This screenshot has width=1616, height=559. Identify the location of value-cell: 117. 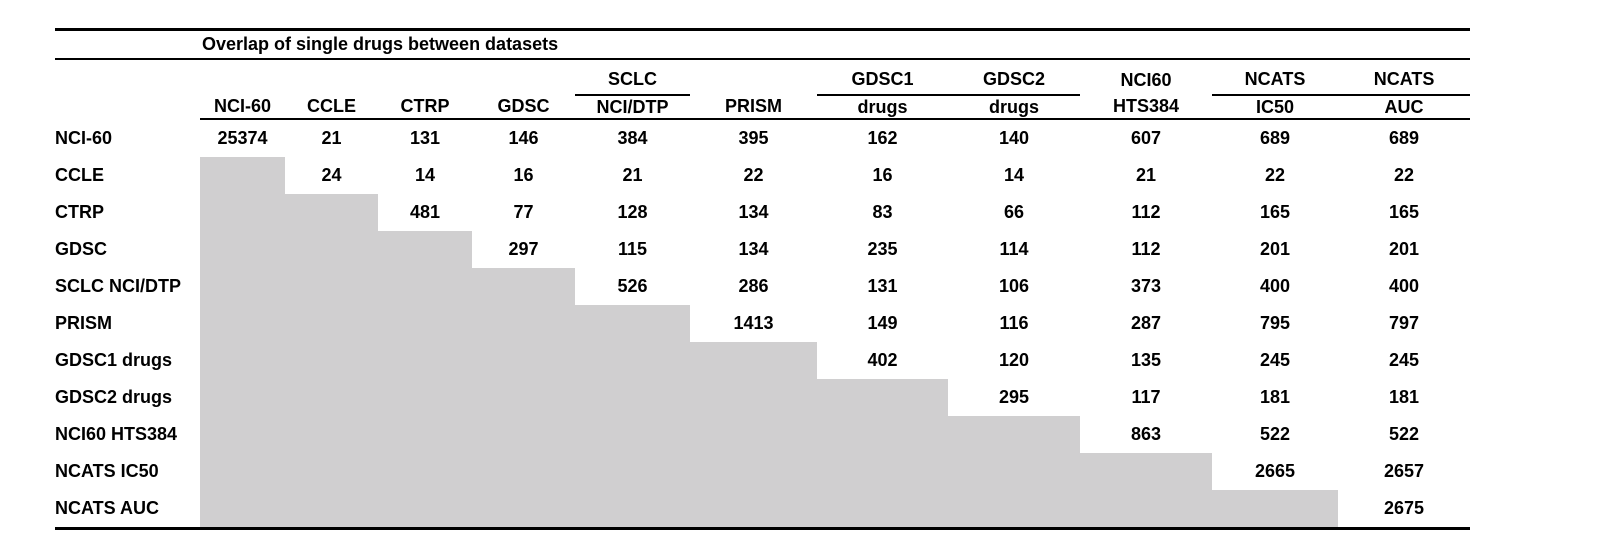
(1146, 397).